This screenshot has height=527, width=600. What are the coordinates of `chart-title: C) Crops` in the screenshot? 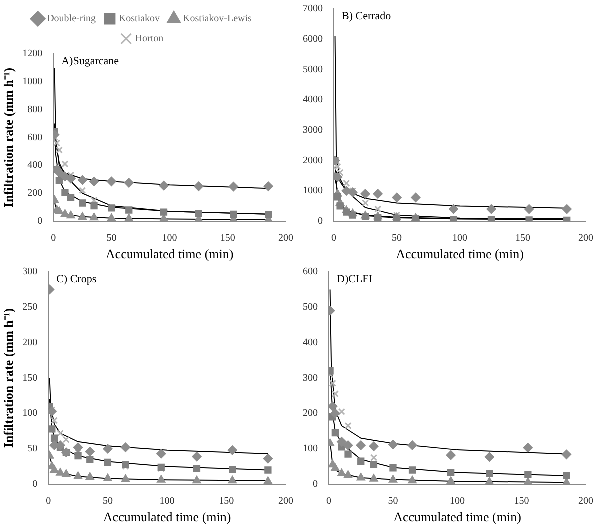 It's located at (76, 279).